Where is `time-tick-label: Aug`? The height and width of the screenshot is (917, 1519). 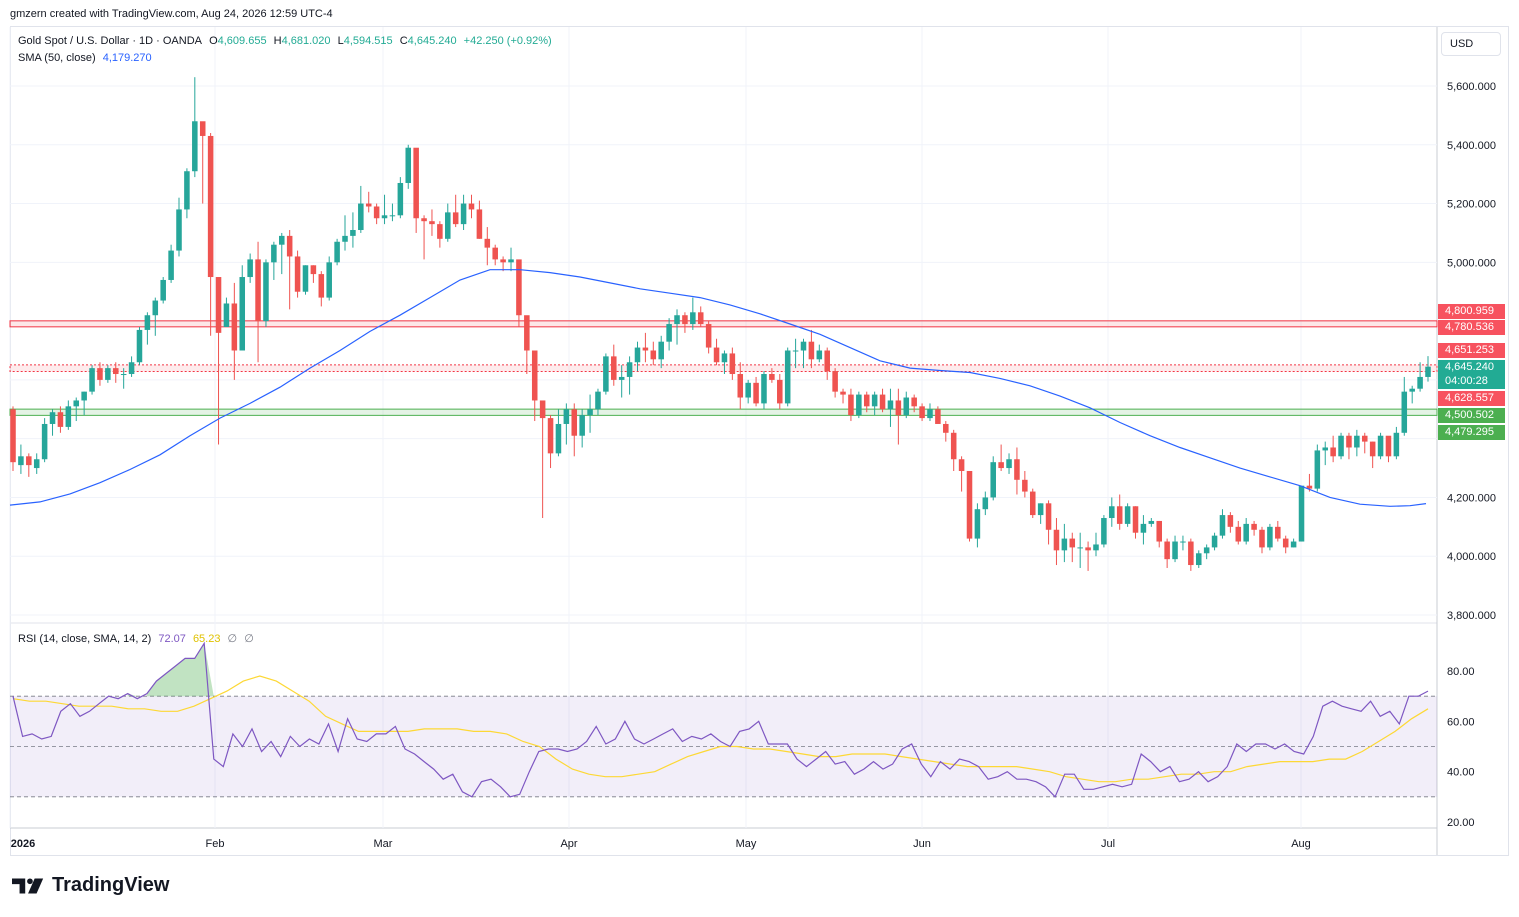
time-tick-label: Aug is located at coordinates (1301, 844).